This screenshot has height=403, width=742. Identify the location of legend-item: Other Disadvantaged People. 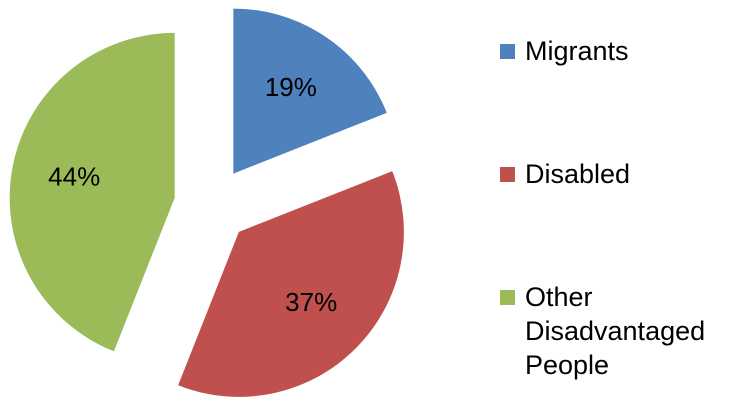
(617, 341).